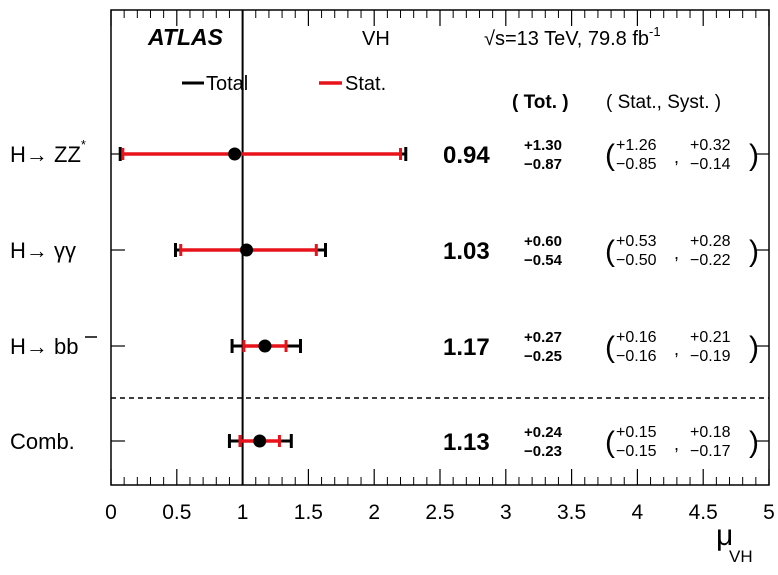 This screenshot has height=575, width=778. What do you see at coordinates (710, 337) in the screenshot?
I see `syst-up-error: +0.21` at bounding box center [710, 337].